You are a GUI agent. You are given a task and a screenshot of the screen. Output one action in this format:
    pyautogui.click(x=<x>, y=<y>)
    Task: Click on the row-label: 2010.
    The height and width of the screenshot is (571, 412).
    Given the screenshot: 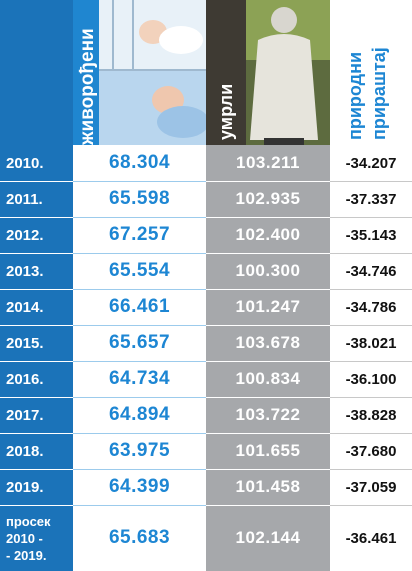 What is the action you would take?
    pyautogui.click(x=36, y=163)
    